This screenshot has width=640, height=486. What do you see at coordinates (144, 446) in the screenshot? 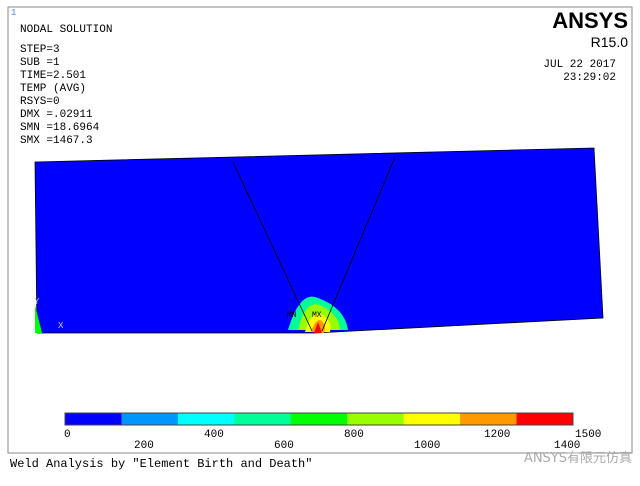
I see `legend-label: 200` at bounding box center [144, 446].